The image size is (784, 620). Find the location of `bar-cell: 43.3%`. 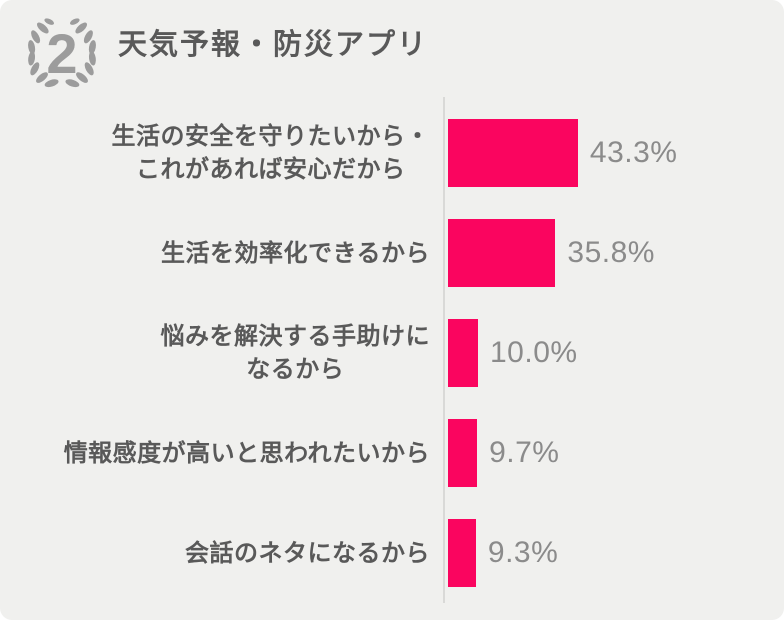

bar-cell: 43.3% is located at coordinates (613, 153).